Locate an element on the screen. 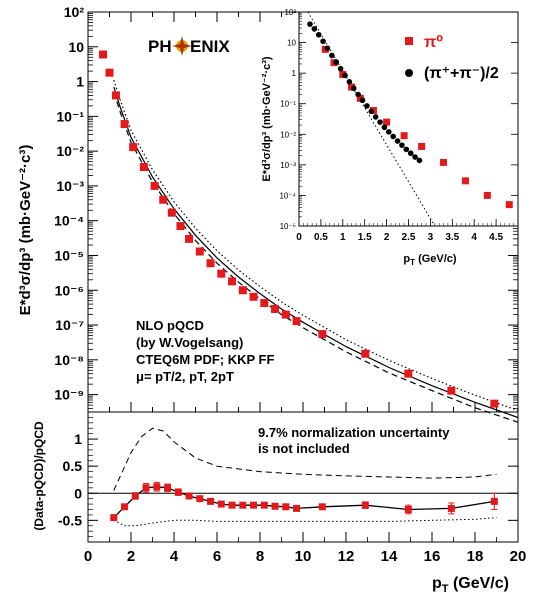 Image resolution: width=544 pixels, height=604 pixels. ratio-x-tick-label: 2 is located at coordinates (131, 556).